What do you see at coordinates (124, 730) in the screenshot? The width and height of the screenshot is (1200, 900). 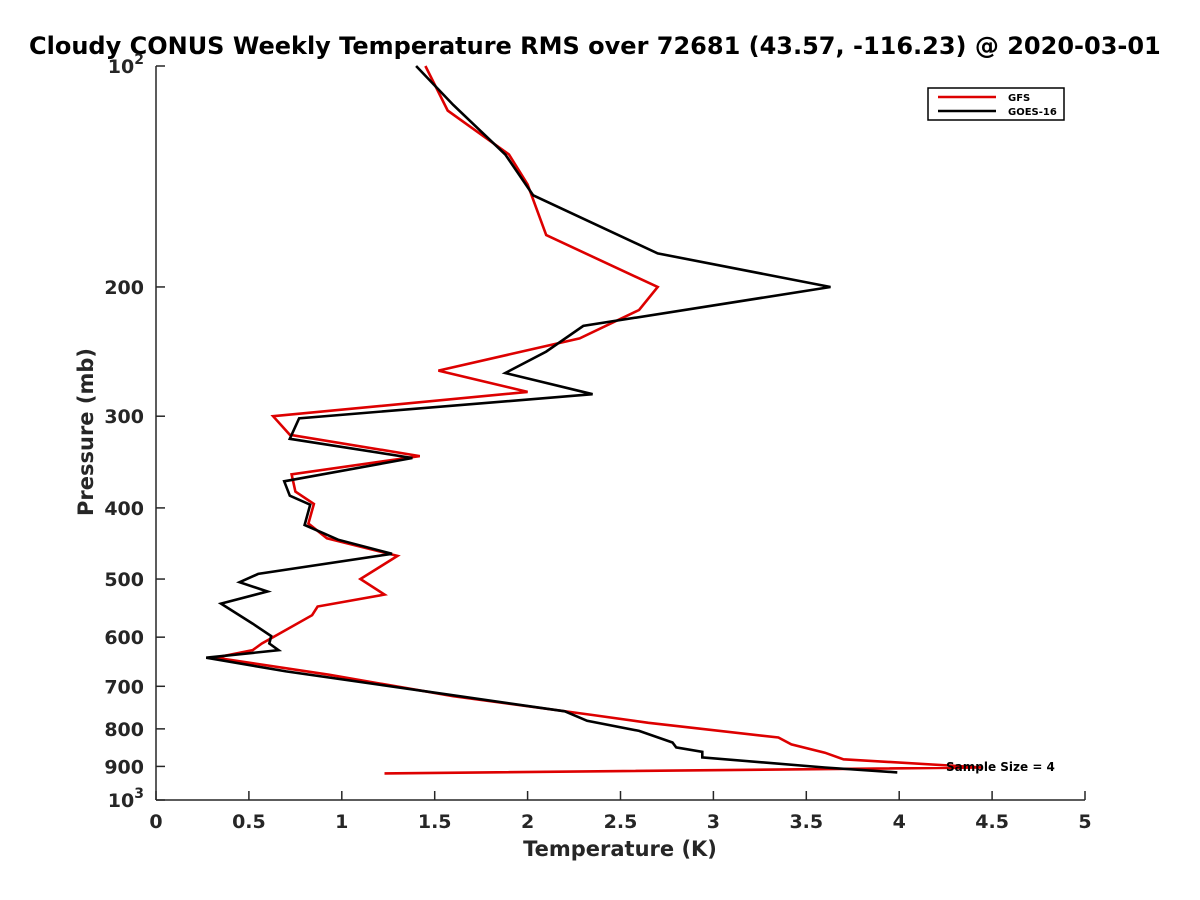 I see `y-tick-label: 800` at bounding box center [124, 730].